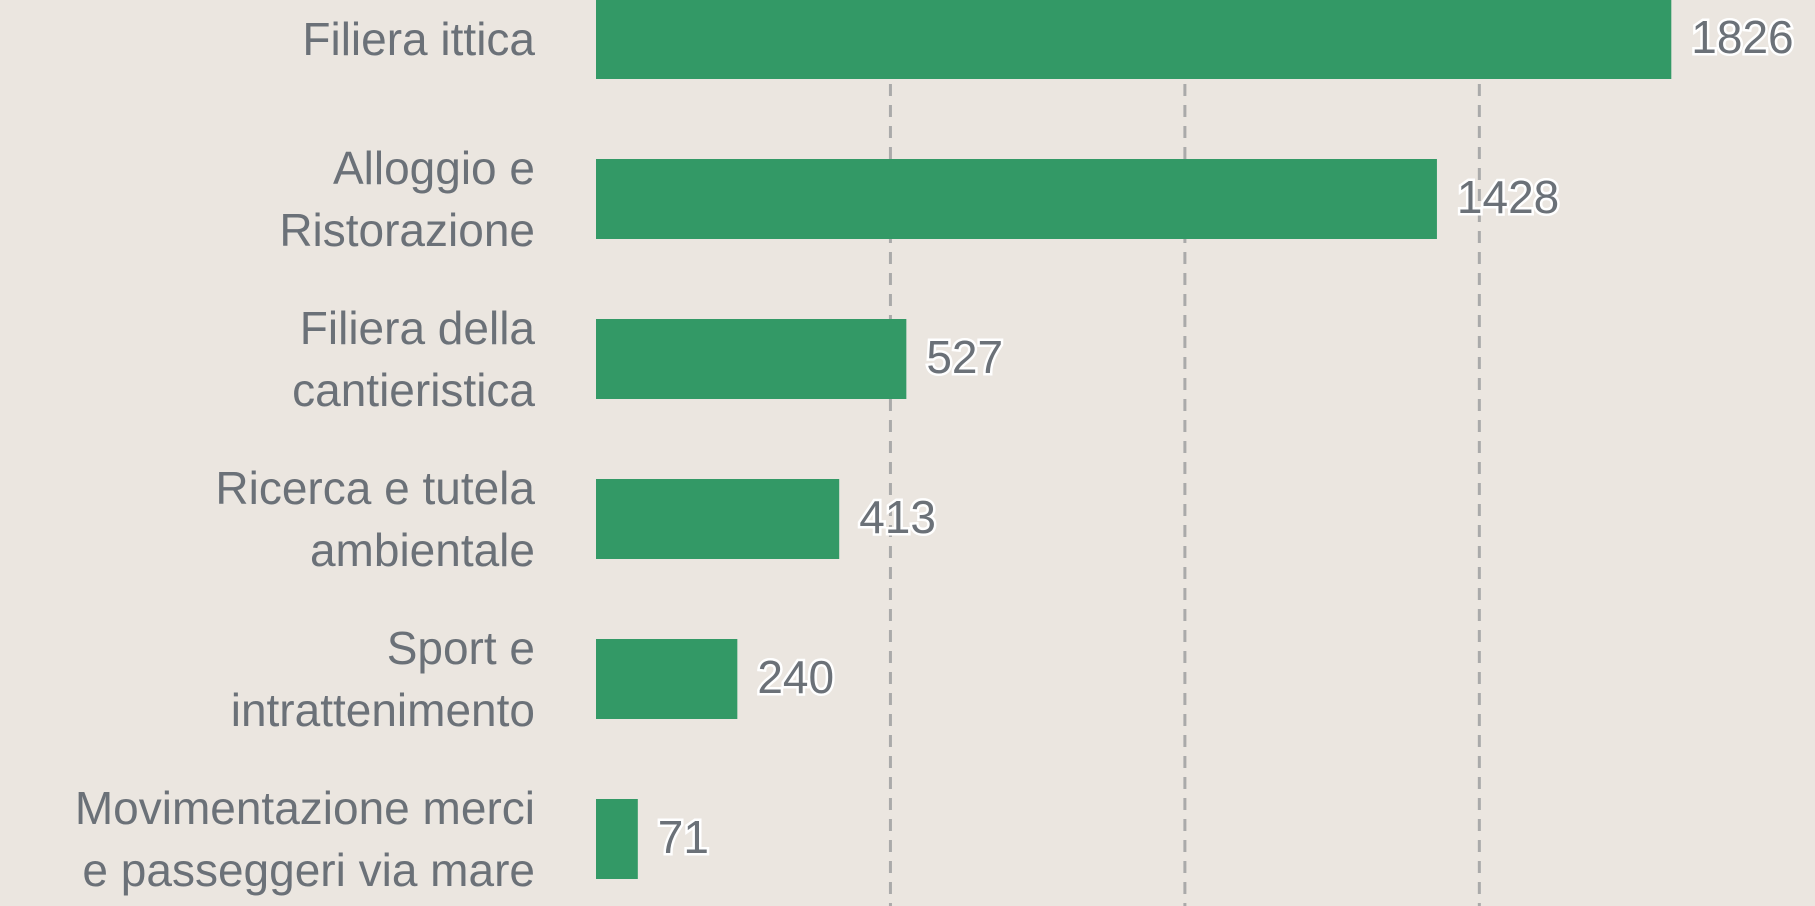 This screenshot has height=906, width=1815. I want to click on value-label: 413, so click(897, 517).